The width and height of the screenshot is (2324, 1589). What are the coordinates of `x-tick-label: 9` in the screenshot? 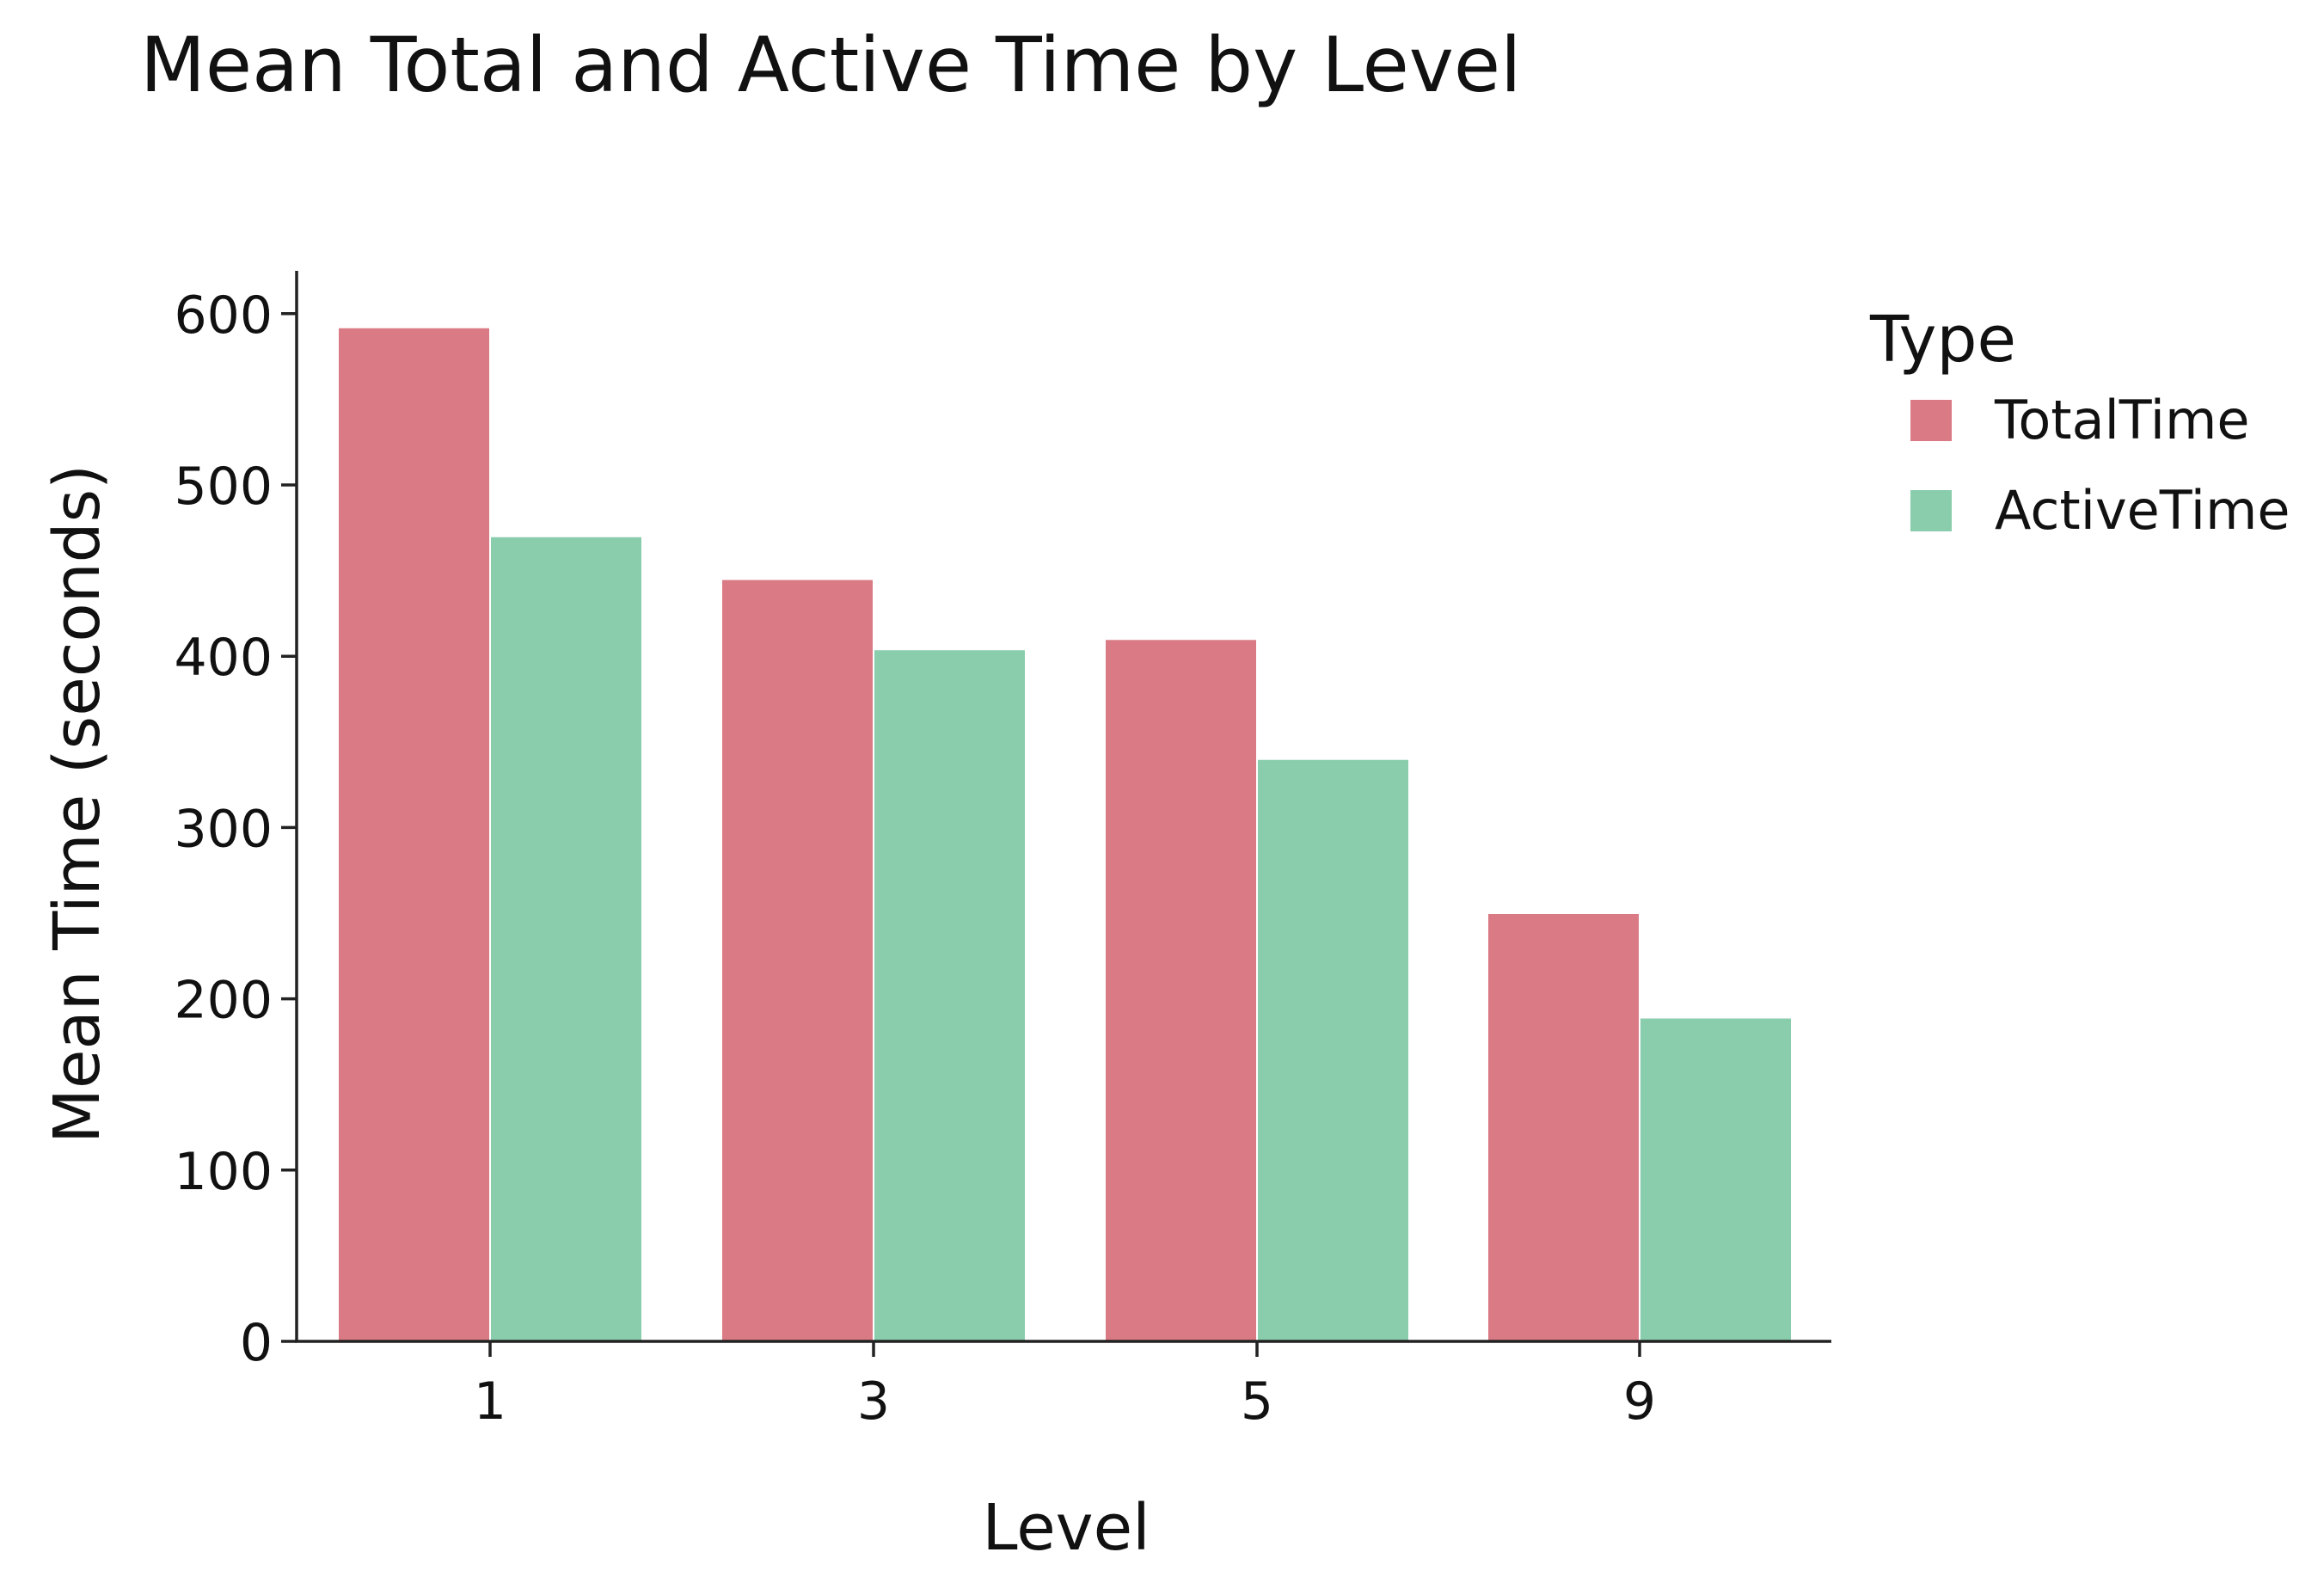 It's located at (1639, 1401).